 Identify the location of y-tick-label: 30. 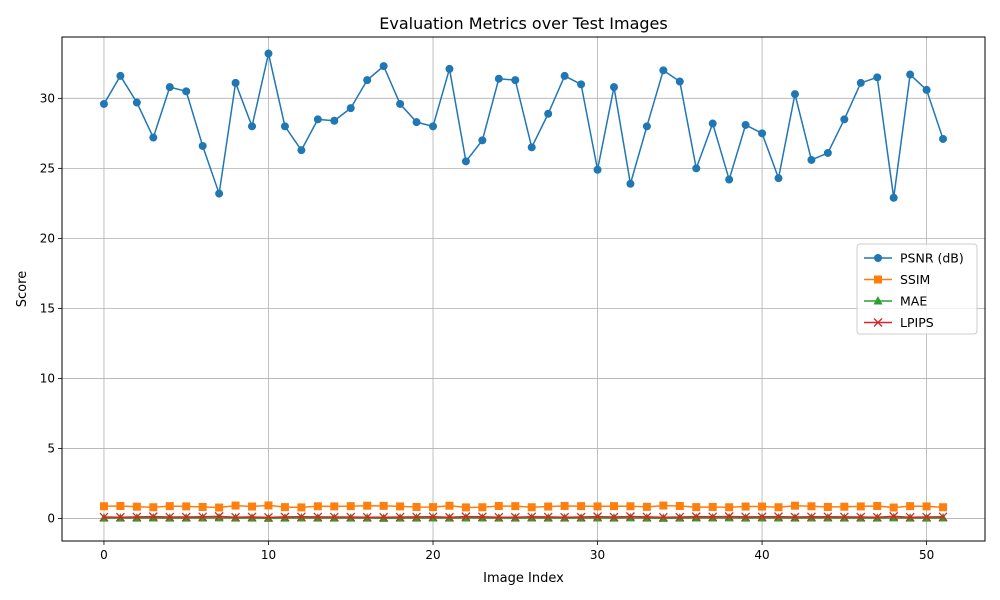
(47, 98).